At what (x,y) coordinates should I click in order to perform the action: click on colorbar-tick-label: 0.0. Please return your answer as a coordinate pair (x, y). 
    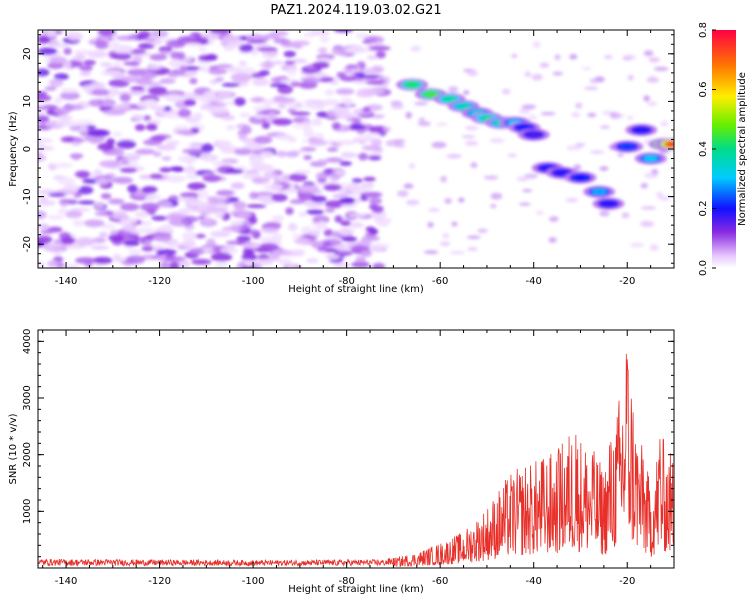
    Looking at the image, I should click on (703, 268).